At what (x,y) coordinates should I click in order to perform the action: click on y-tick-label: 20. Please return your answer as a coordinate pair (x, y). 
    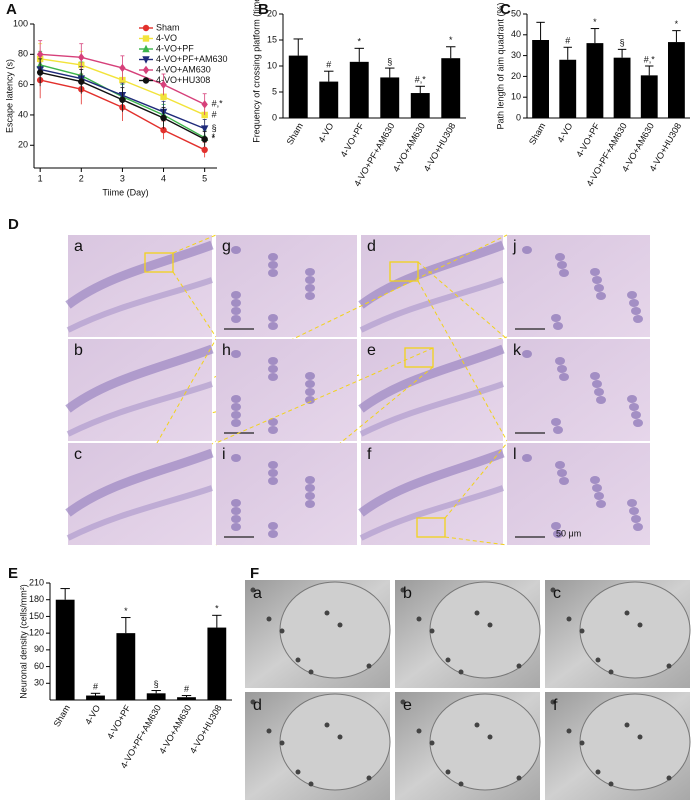
    Looking at the image, I should click on (516, 76).